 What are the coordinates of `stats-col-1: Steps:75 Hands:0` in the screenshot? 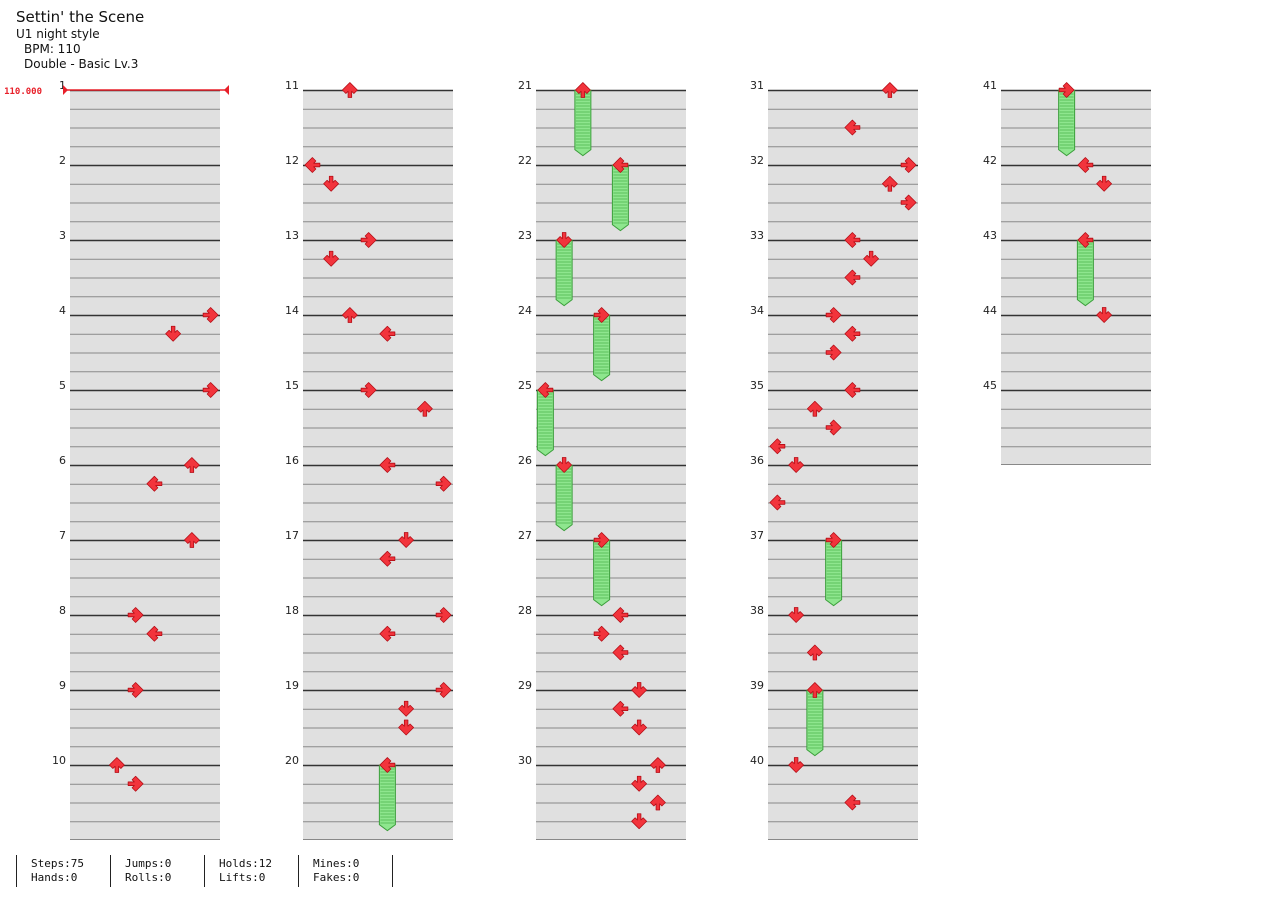 It's located at (63, 871).